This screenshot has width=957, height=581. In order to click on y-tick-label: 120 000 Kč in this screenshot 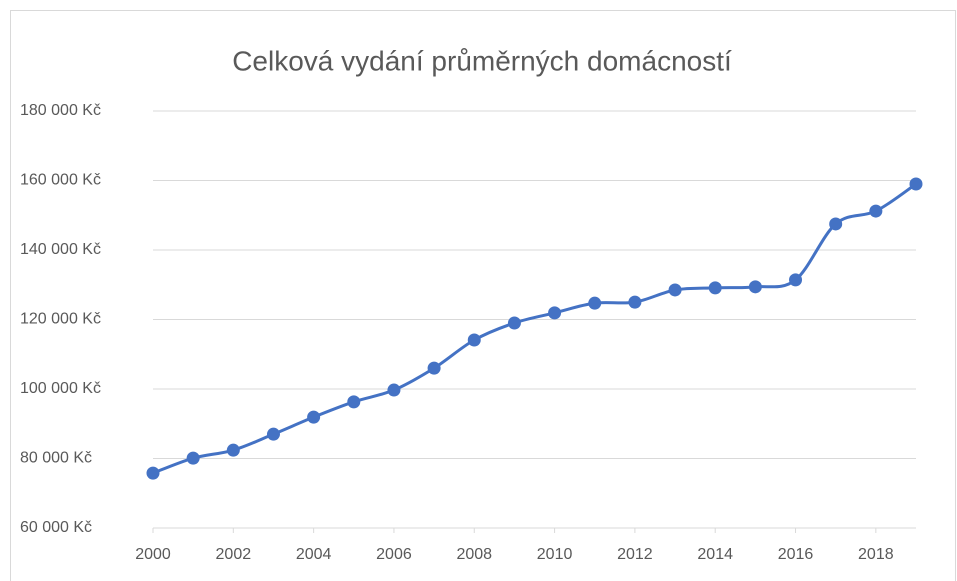, I will do `click(60, 319)`.